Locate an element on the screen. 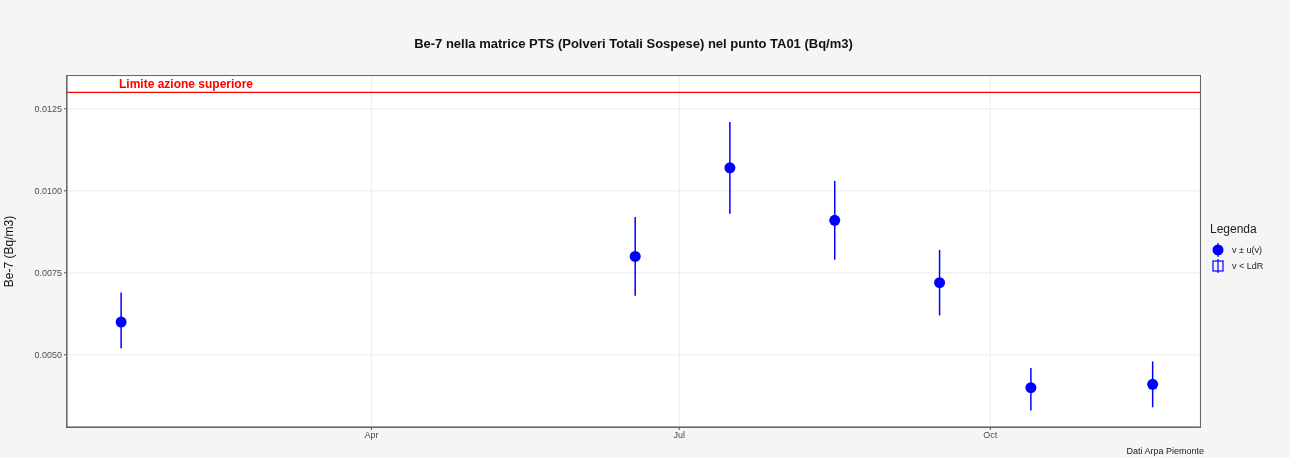  y-axis-title: Be-7 (Bq/m3) is located at coordinates (9, 251).